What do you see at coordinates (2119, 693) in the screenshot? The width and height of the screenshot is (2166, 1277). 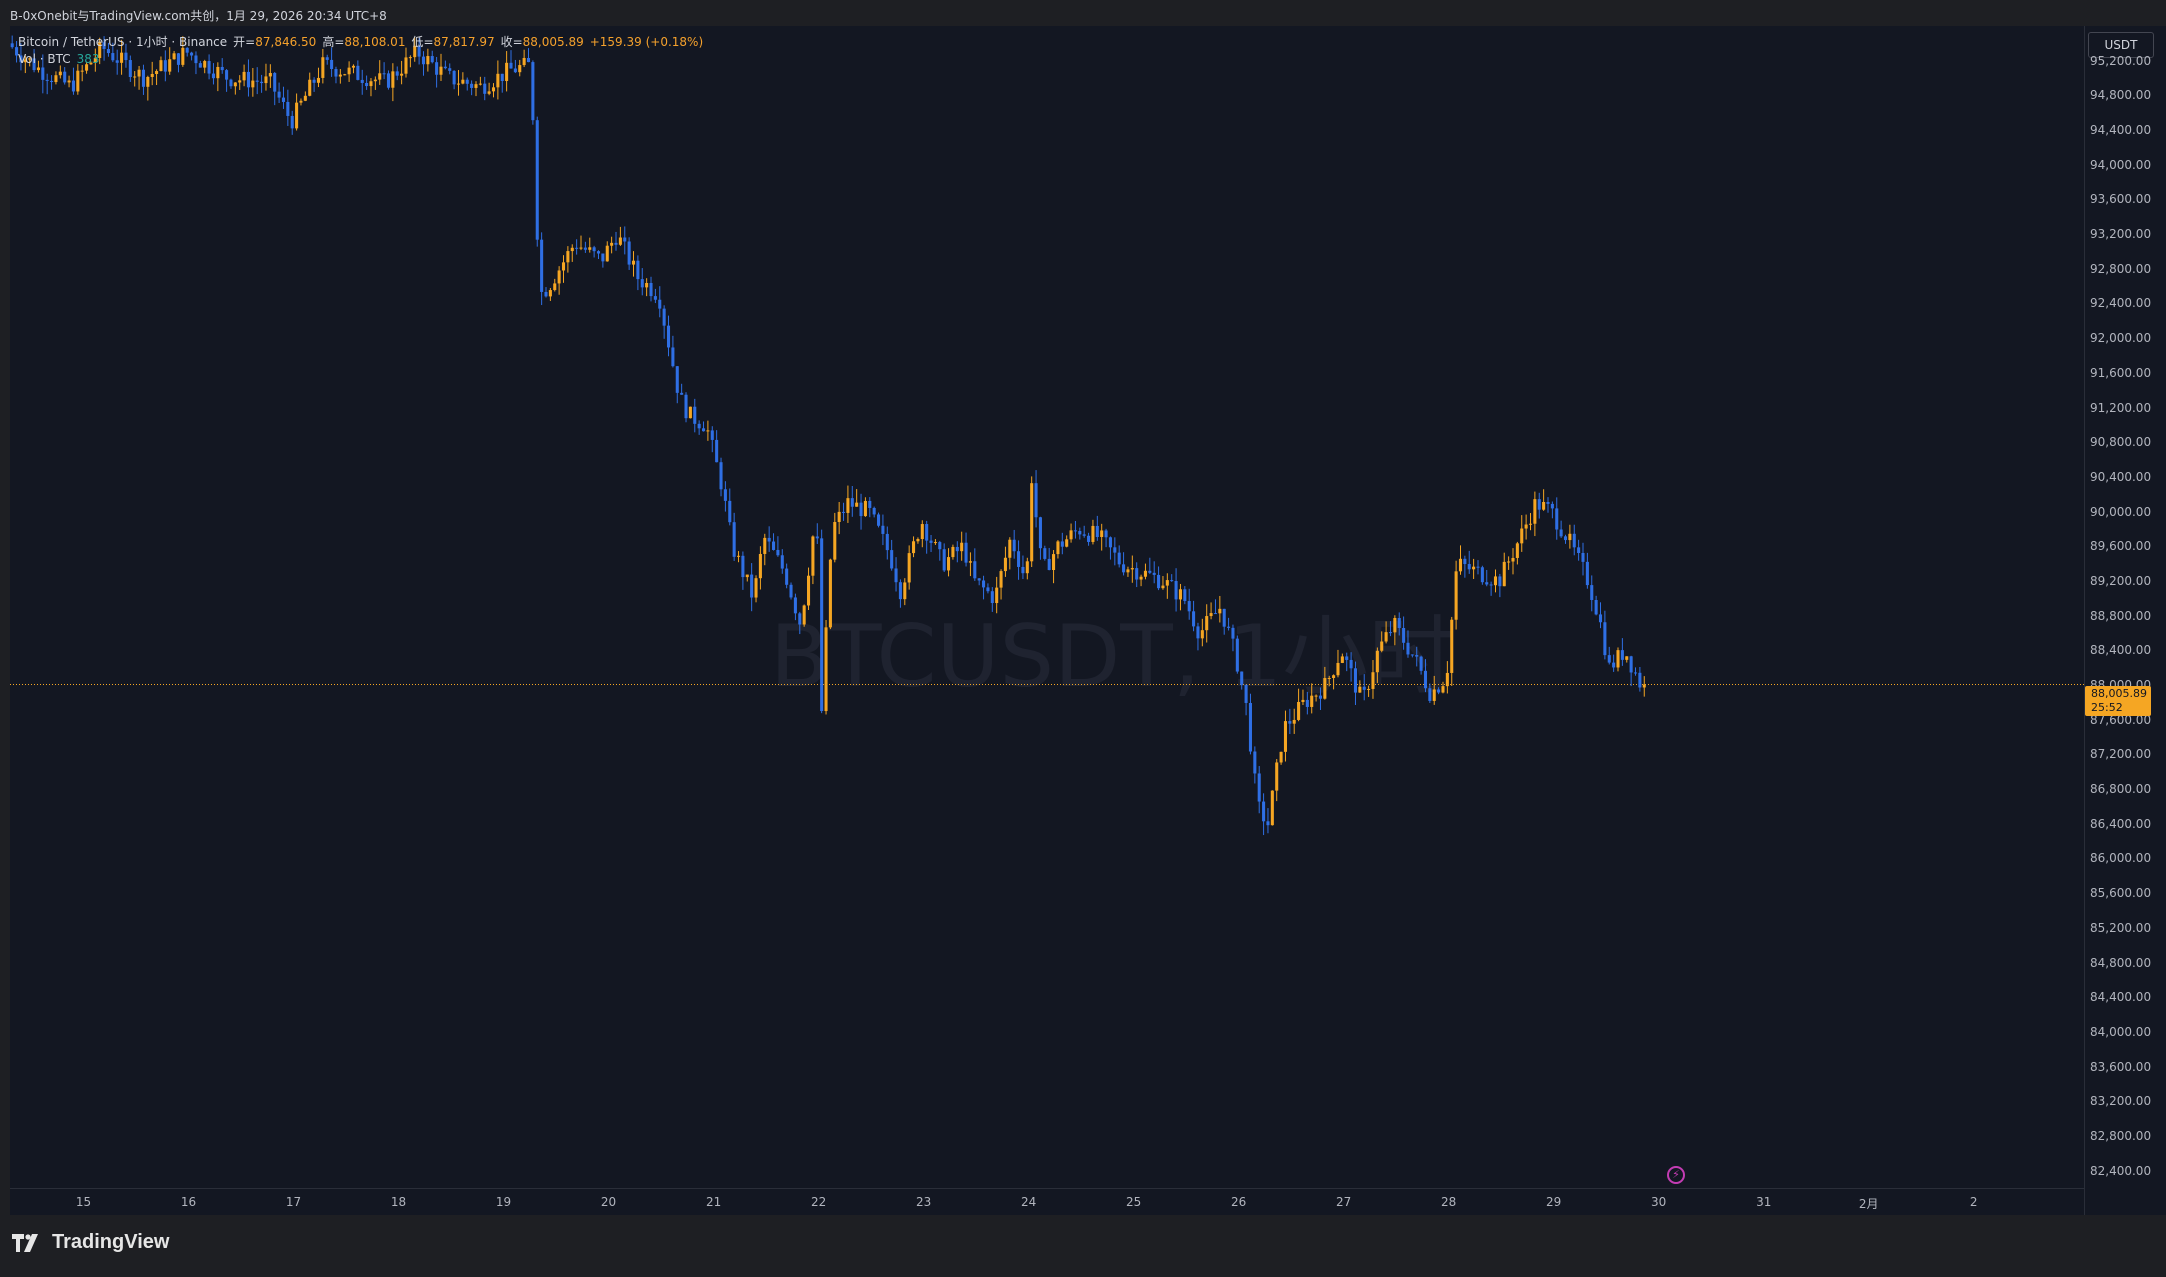 I see `last-price-value: 88,005.89` at bounding box center [2119, 693].